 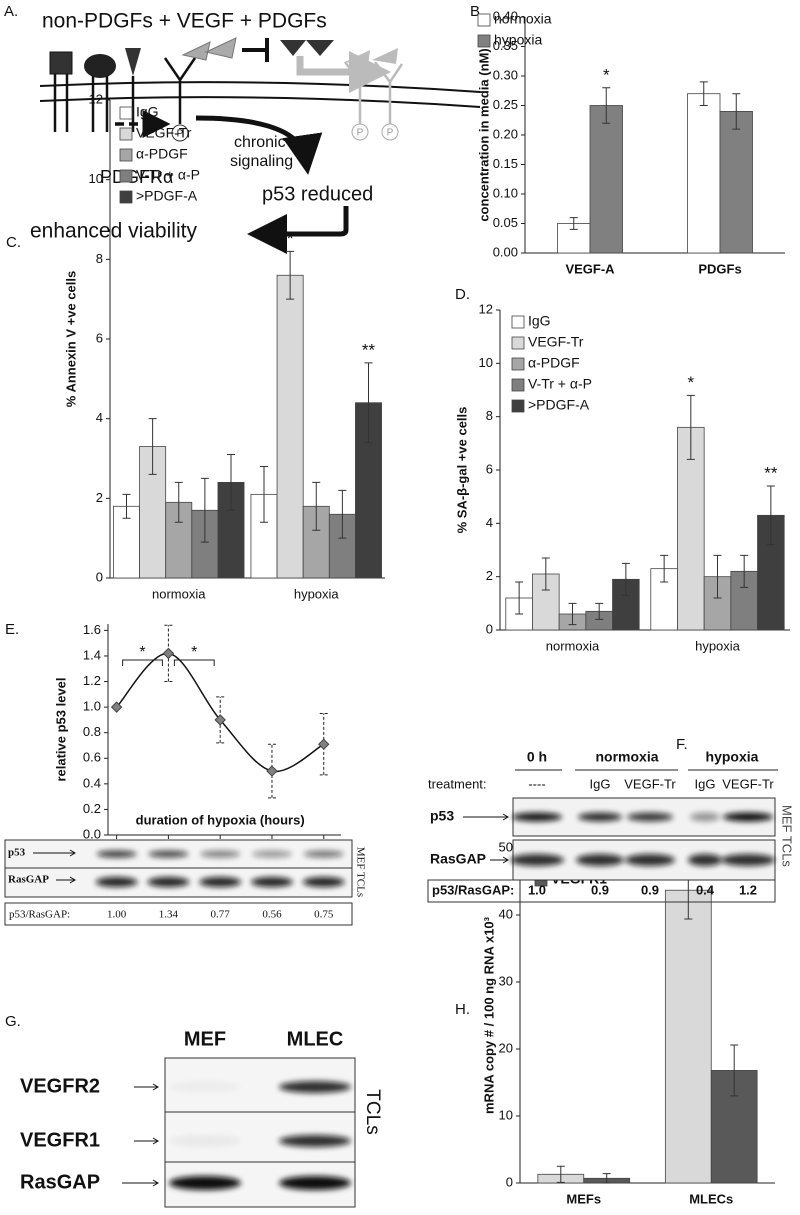 What do you see at coordinates (506, 913) in the screenshot?
I see `y-tick-label: 40` at bounding box center [506, 913].